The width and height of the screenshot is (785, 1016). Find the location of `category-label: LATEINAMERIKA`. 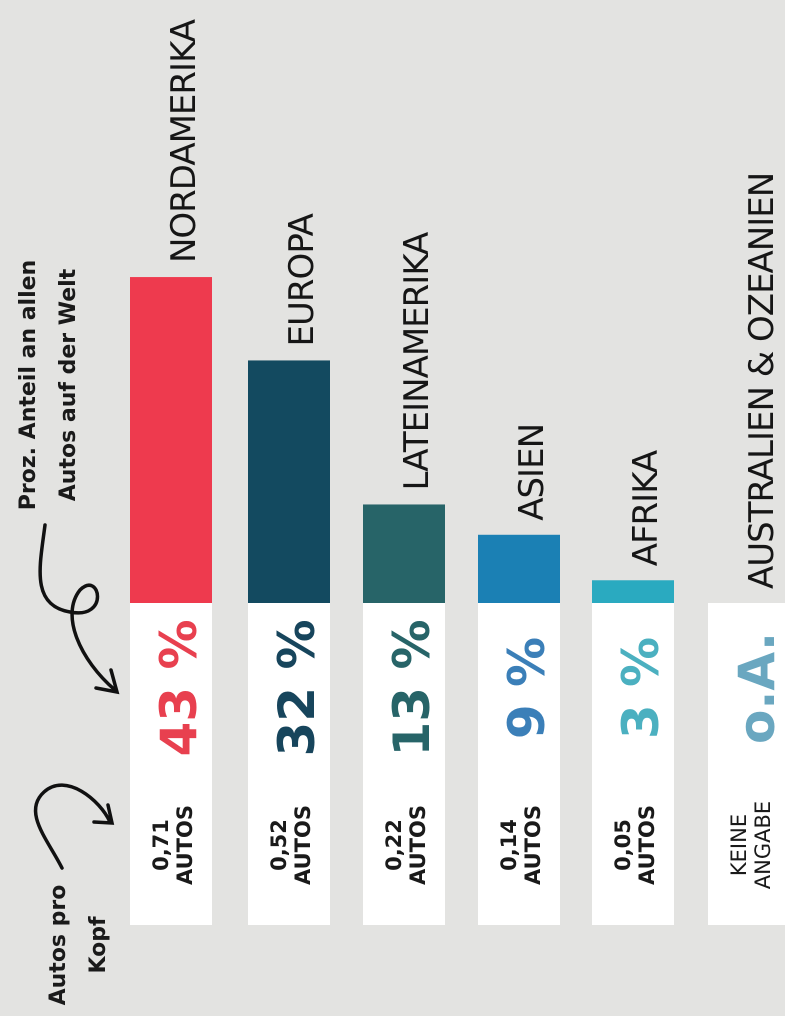

category-label: LATEINAMERIKA is located at coordinates (417, 361).